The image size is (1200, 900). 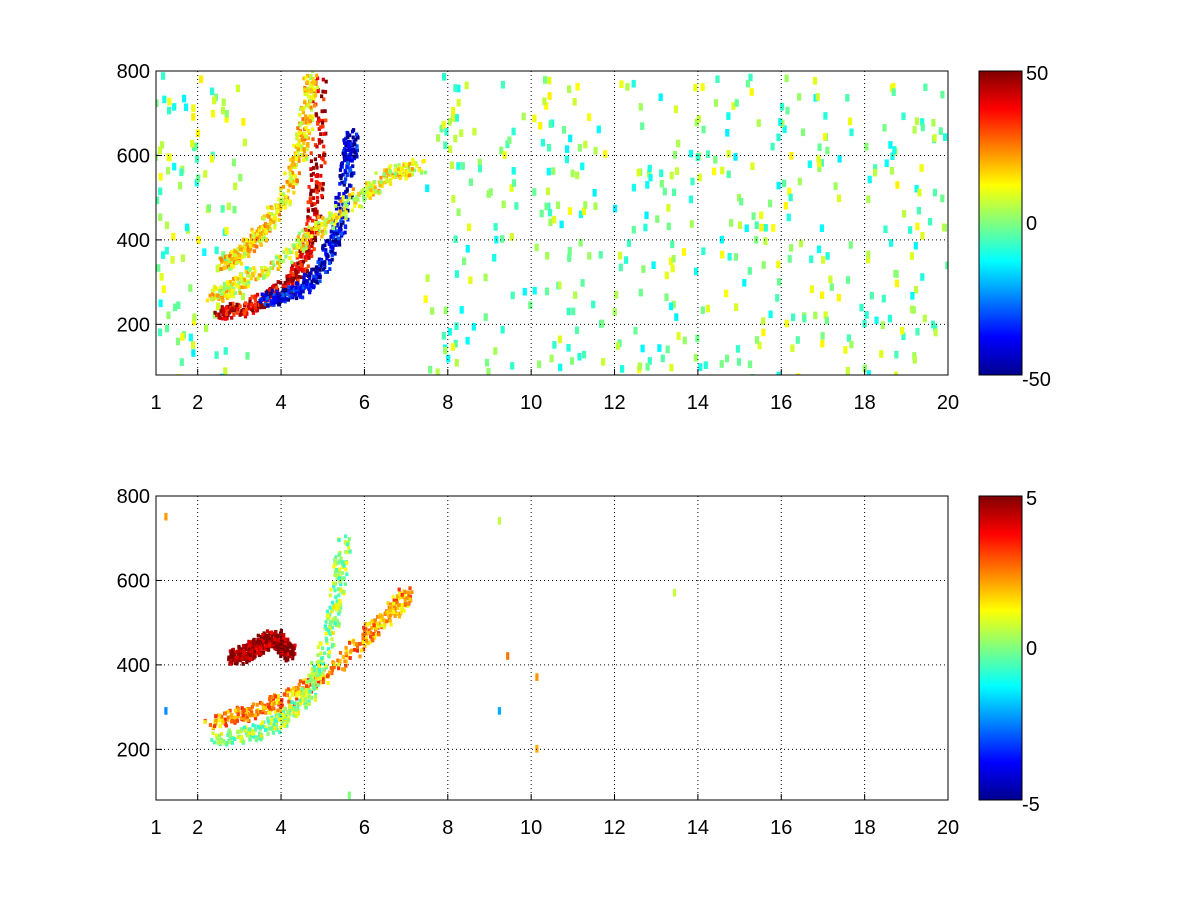 What do you see at coordinates (1037, 74) in the screenshot?
I see `top-colorbar-max: 50` at bounding box center [1037, 74].